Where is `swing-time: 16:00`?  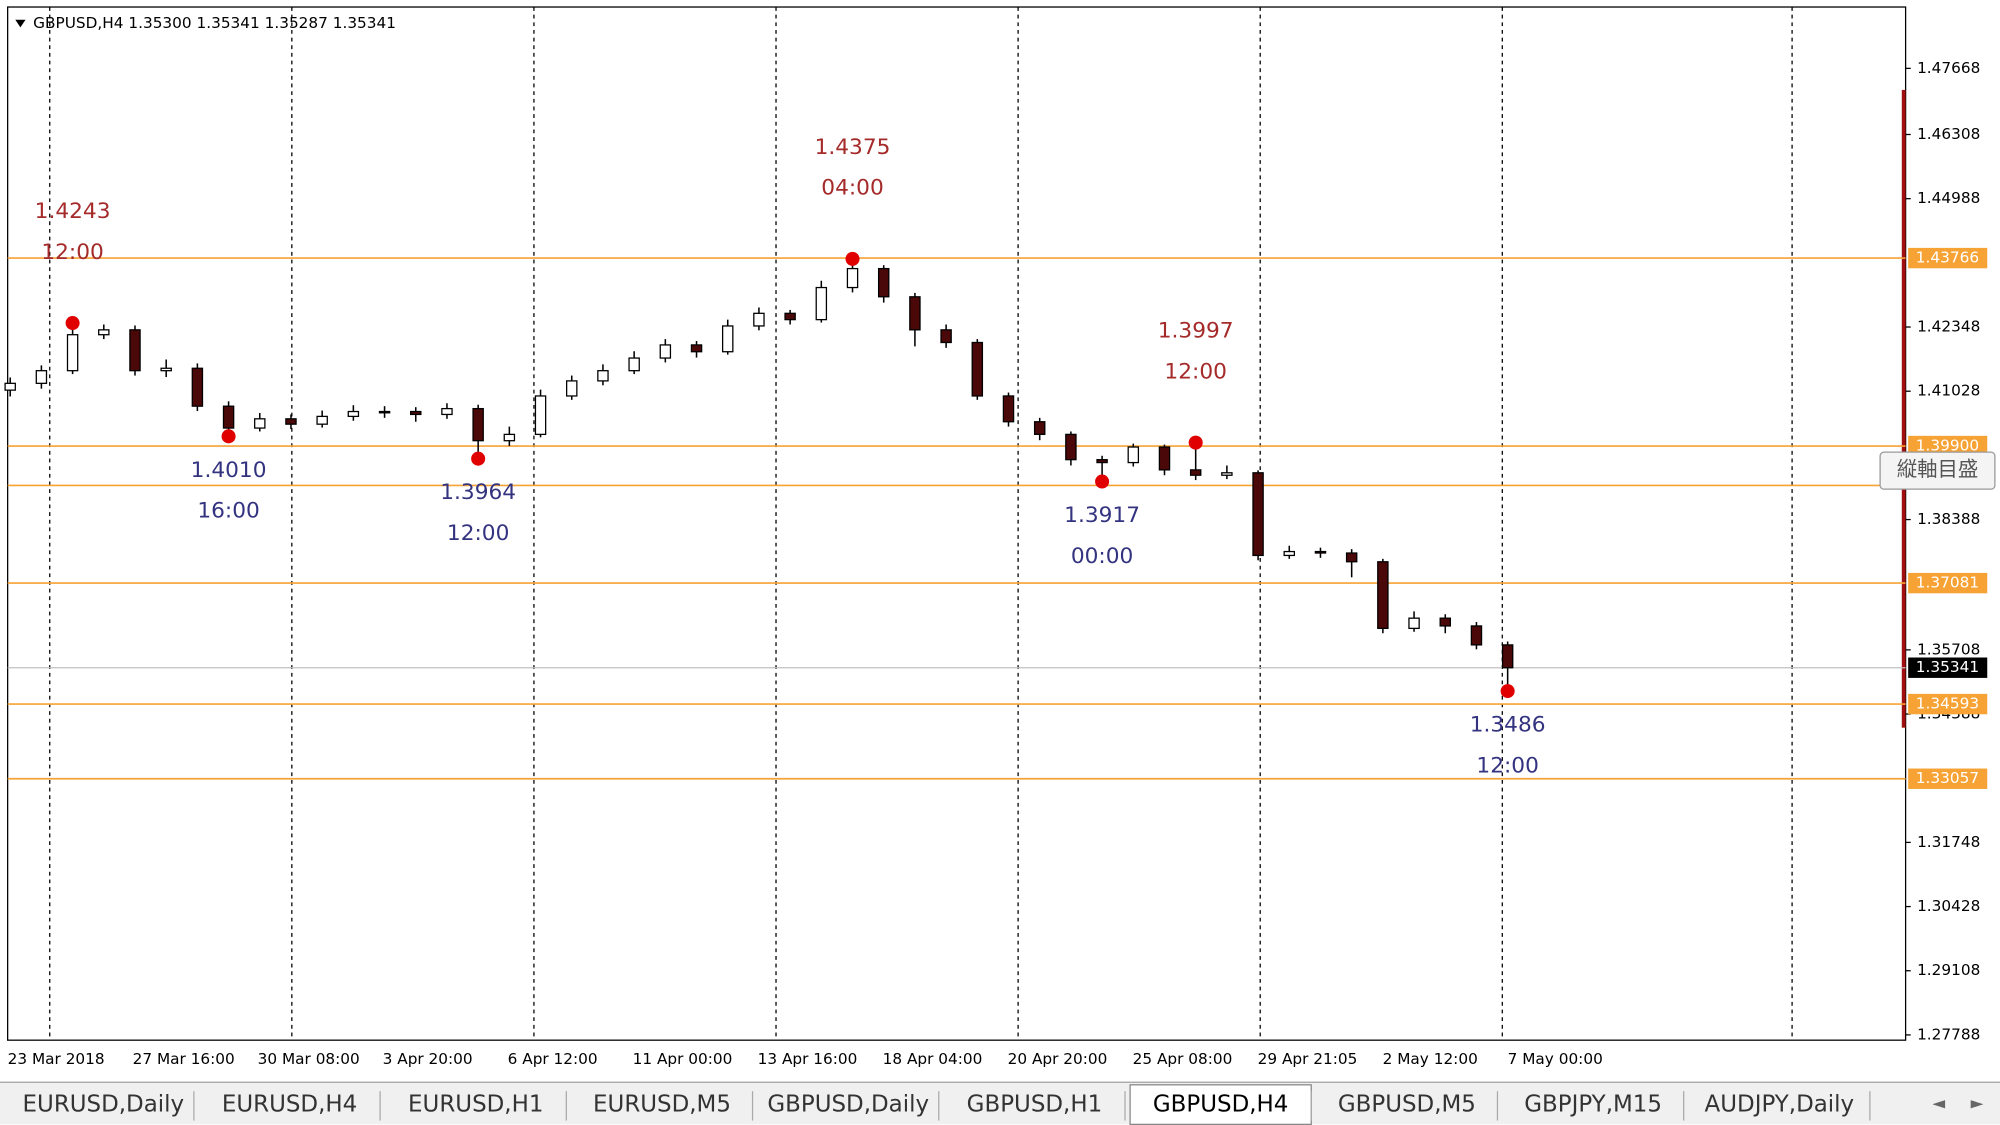
swing-time: 16:00 is located at coordinates (228, 511).